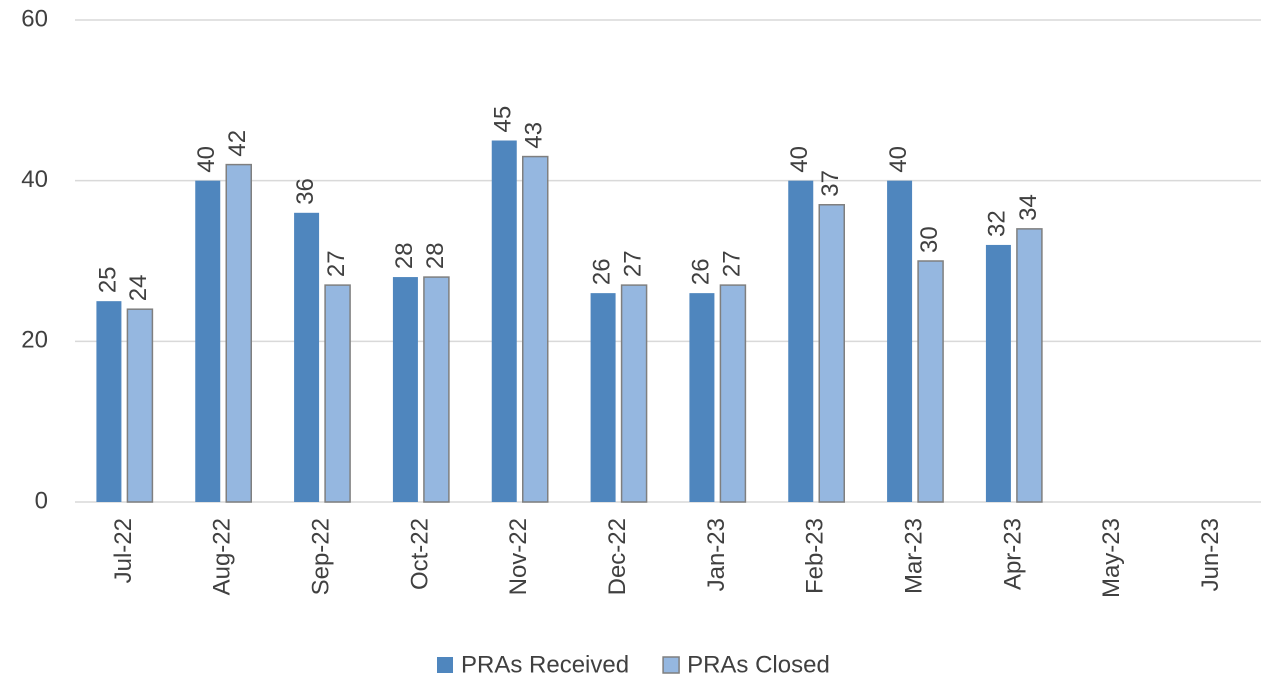 The height and width of the screenshot is (679, 1261). I want to click on x-tick-label: Aug-22, so click(222, 556).